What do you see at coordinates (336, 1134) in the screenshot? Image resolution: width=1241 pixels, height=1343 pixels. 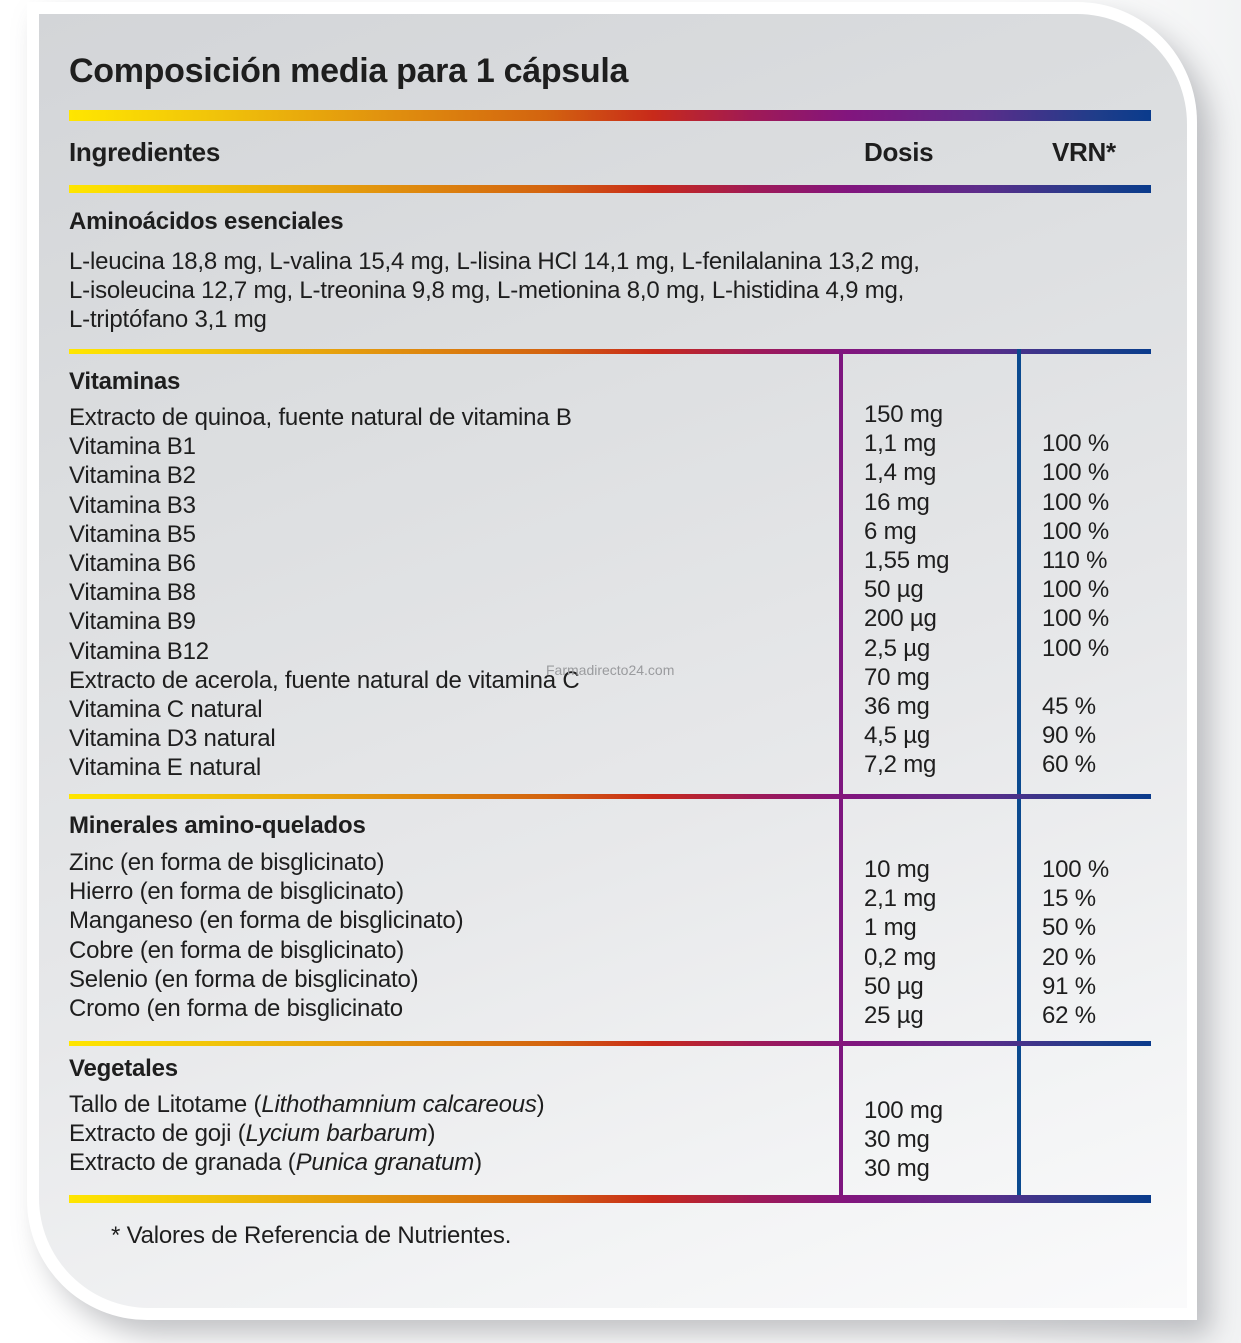 I see `latin-name: Lycium barbarum` at bounding box center [336, 1134].